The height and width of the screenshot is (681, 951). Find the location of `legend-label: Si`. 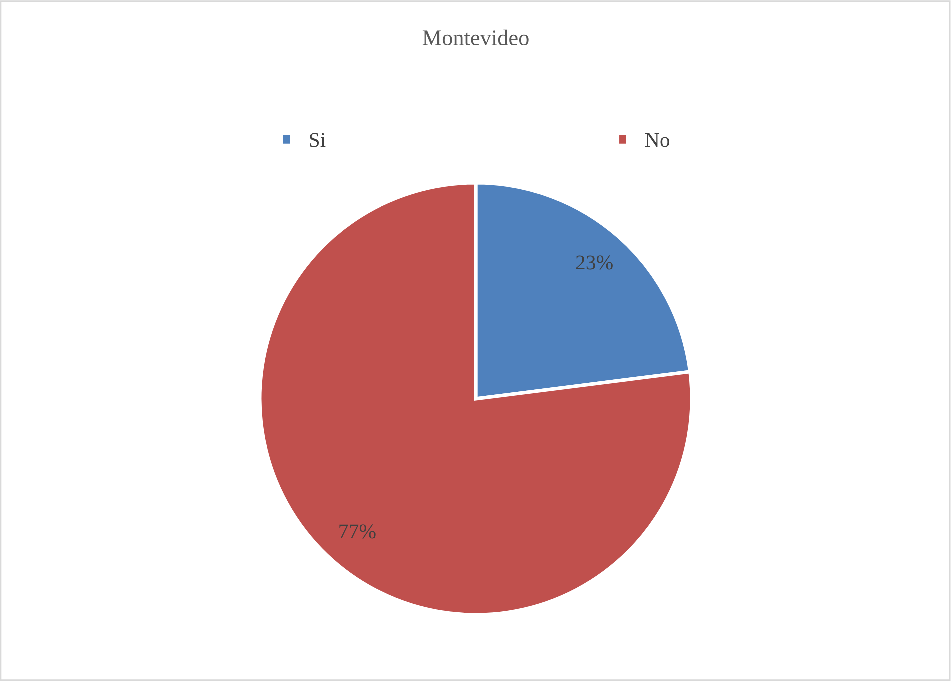

legend-label: Si is located at coordinates (318, 140).